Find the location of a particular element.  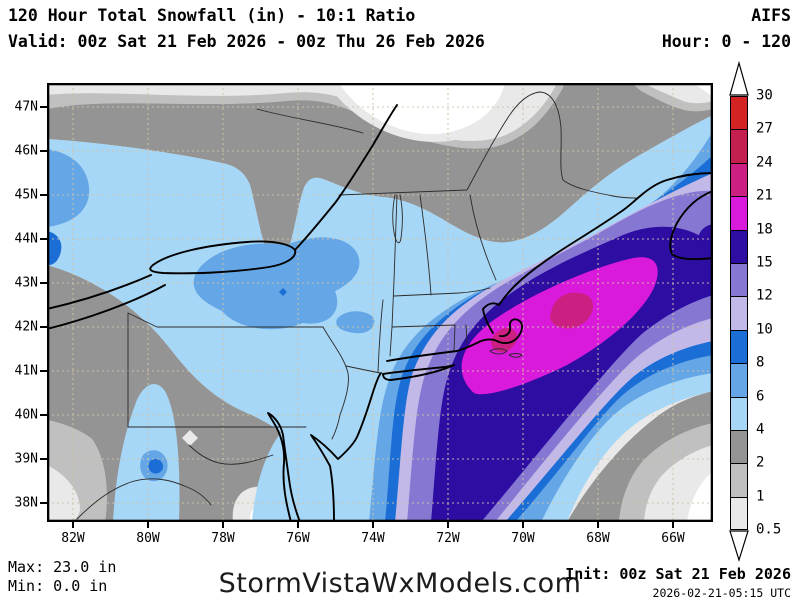

lat-tick-label: 44N is located at coordinates (26, 239).